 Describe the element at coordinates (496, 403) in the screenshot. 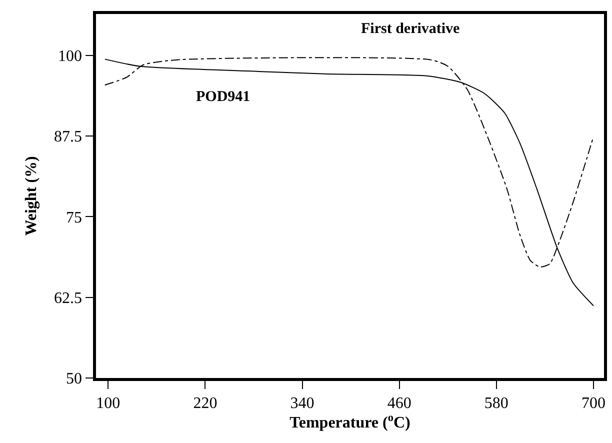

I see `x-tick-label: 580` at that location.